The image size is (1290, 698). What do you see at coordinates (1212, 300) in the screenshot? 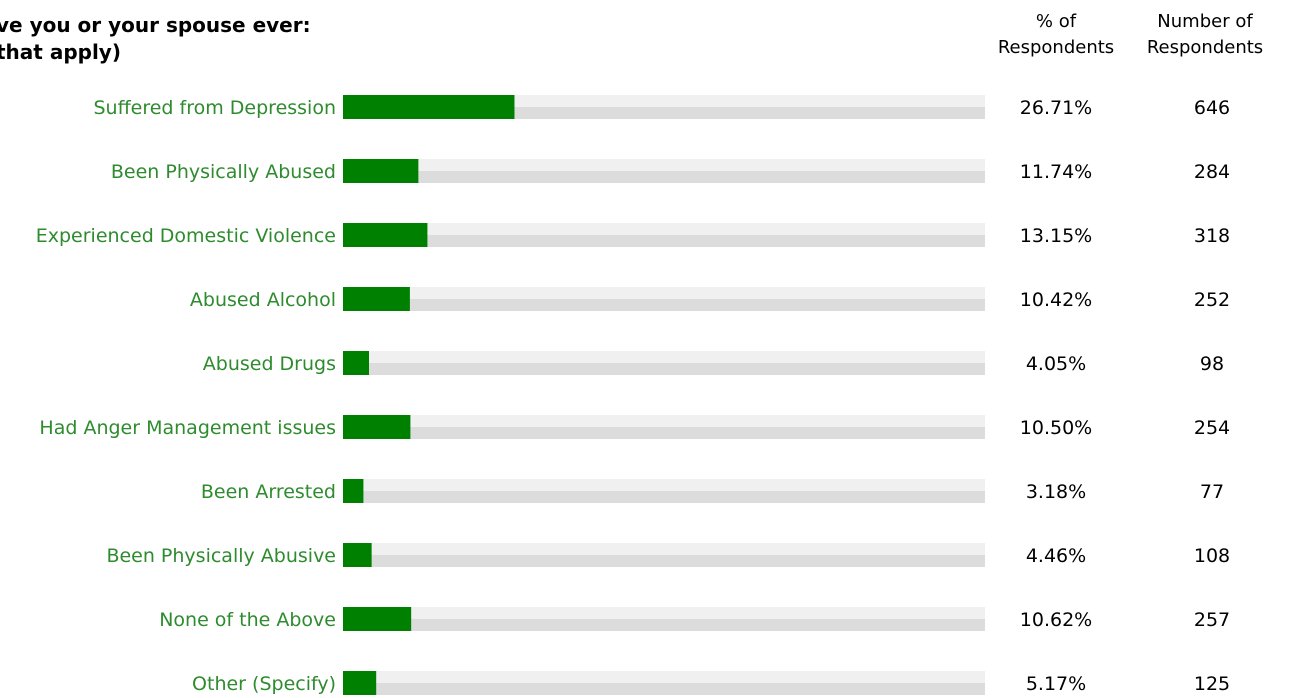
I see `count-value-label: 252` at bounding box center [1212, 300].